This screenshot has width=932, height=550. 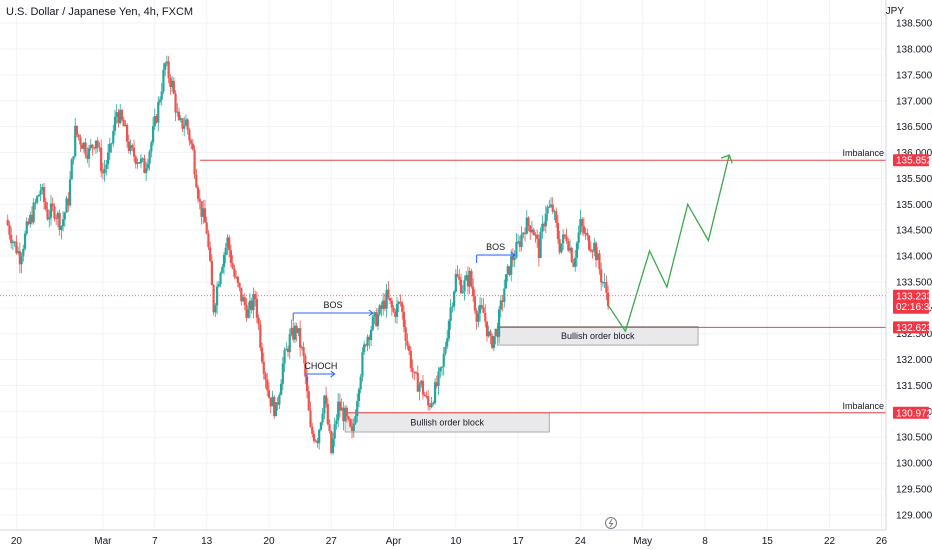 I want to click on y-tick-label: 135.500, so click(x=914, y=179).